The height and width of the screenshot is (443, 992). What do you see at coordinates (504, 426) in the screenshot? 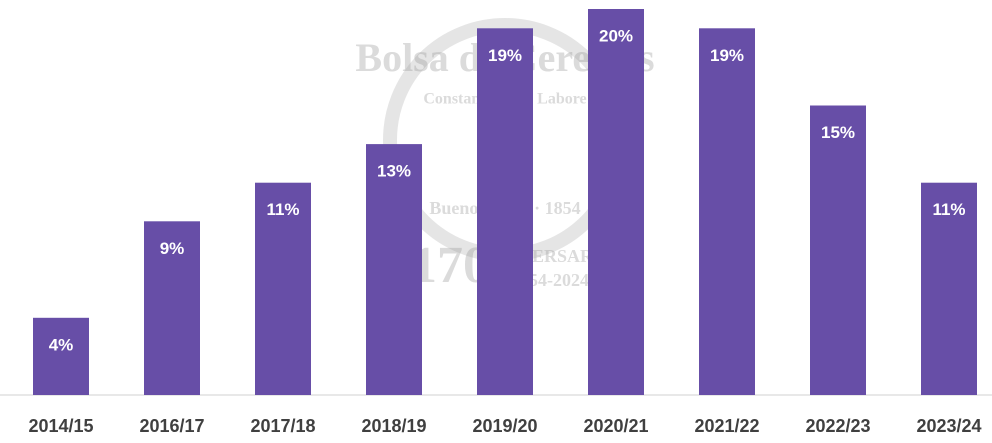
I see `x-tick-label: 2019/20` at bounding box center [504, 426].